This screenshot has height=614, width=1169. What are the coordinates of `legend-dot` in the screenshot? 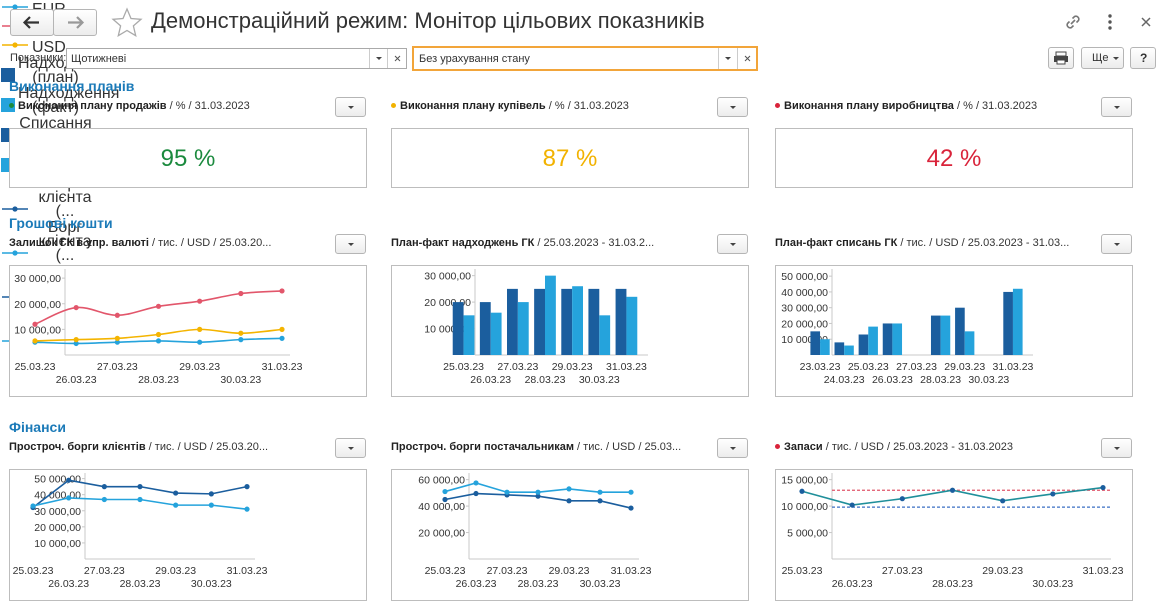 It's located at (15, 253).